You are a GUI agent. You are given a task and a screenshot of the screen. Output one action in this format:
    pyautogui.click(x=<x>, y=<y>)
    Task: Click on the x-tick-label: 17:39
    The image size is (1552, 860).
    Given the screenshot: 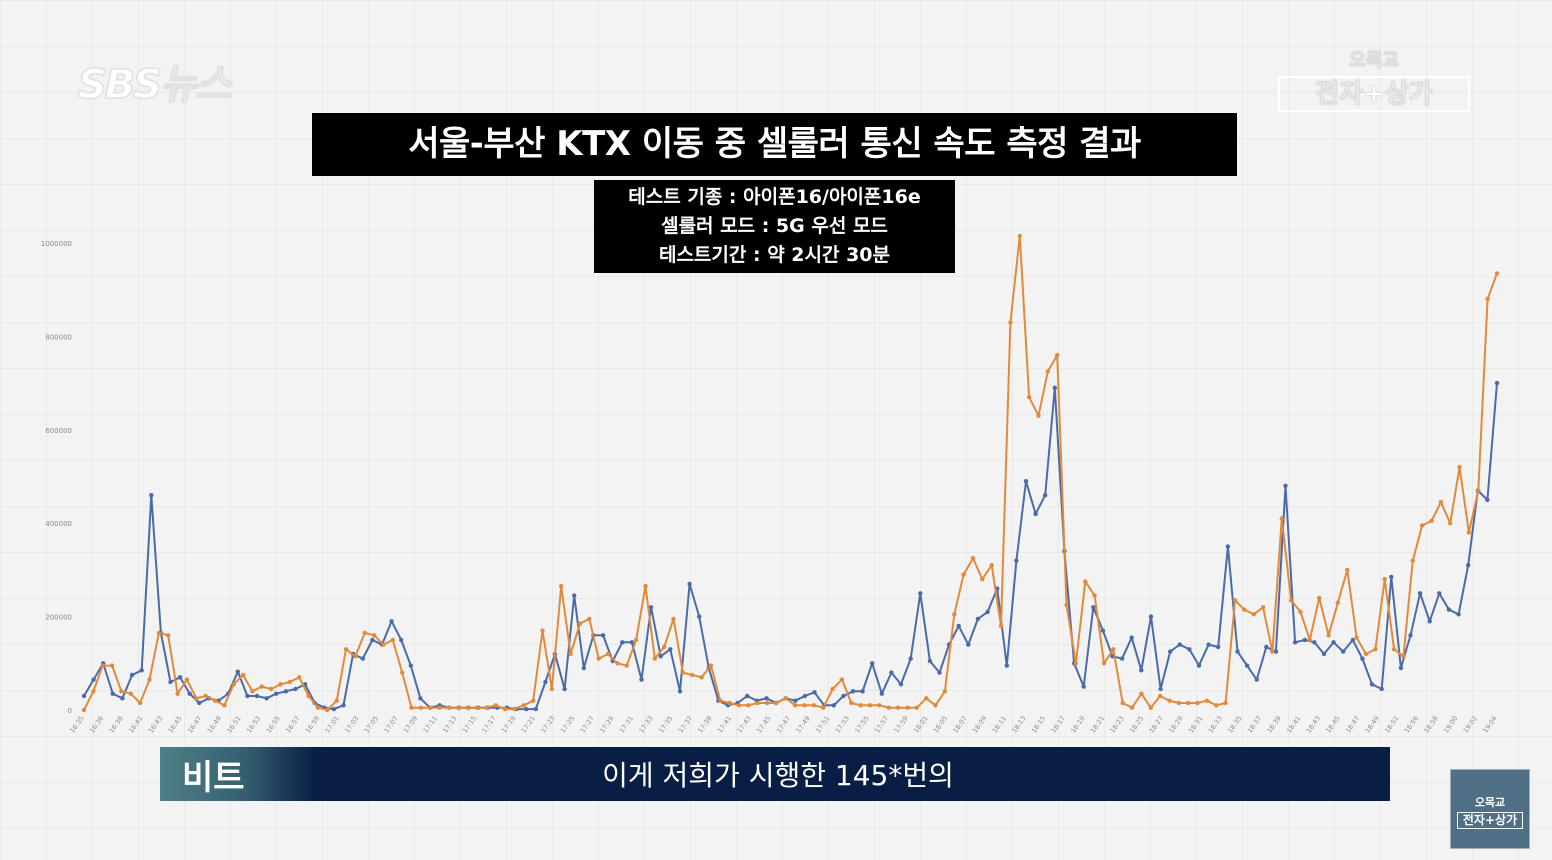 What is the action you would take?
    pyautogui.click(x=704, y=725)
    